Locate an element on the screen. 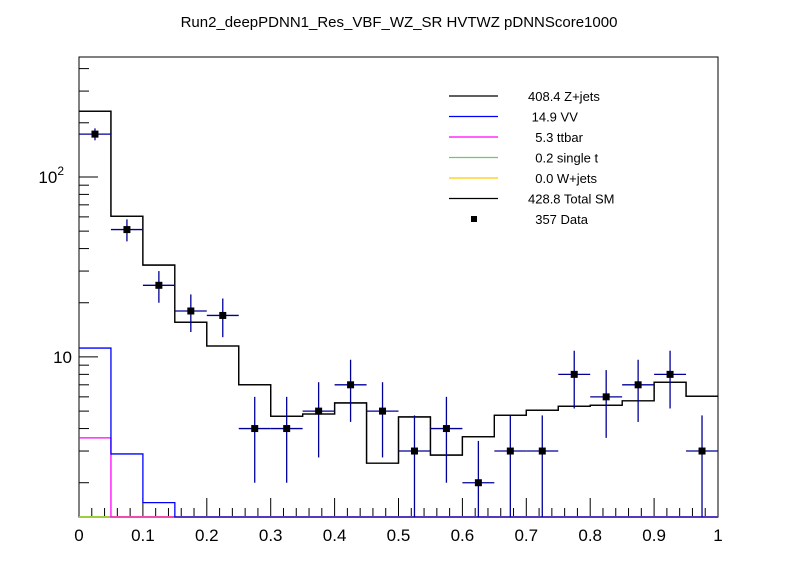  x-tick-label: 0.4 is located at coordinates (335, 535).